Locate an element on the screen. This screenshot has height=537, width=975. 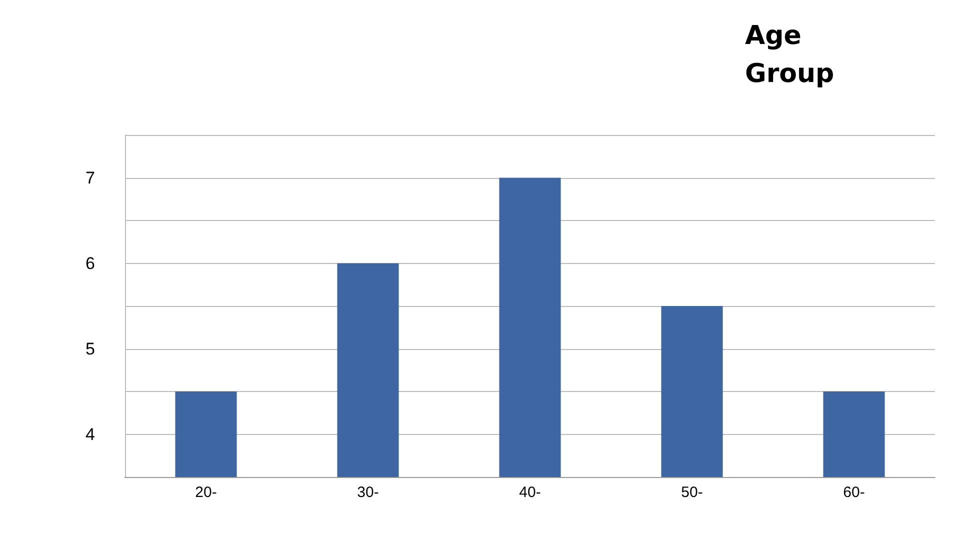
x-tick-label: 30- is located at coordinates (368, 492).